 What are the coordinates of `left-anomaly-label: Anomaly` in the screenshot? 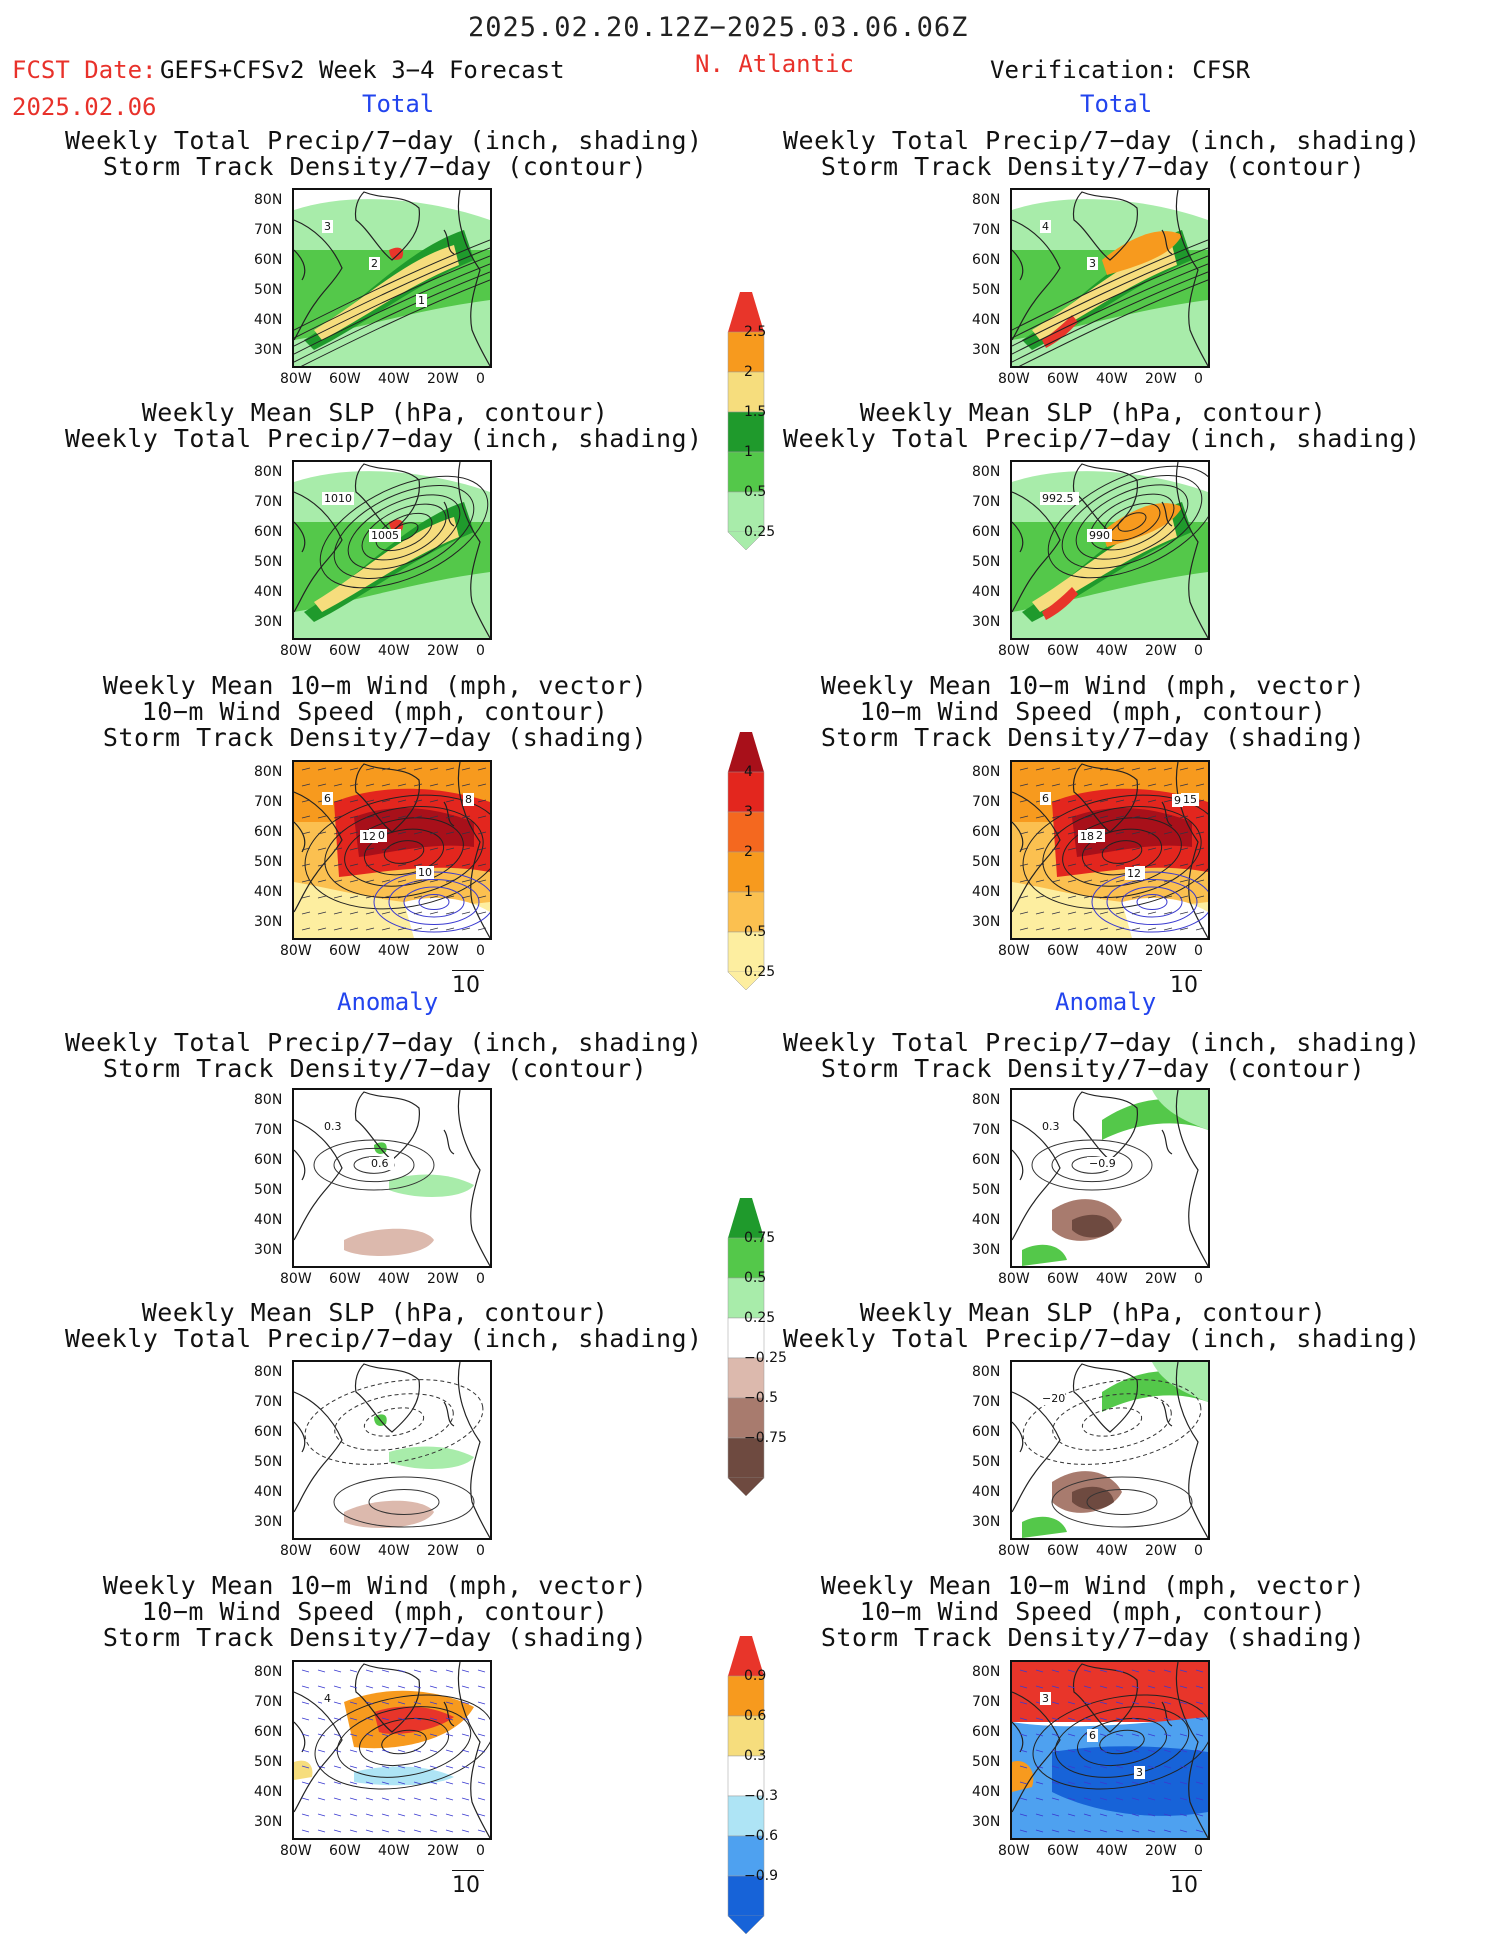 It's located at (388, 1002).